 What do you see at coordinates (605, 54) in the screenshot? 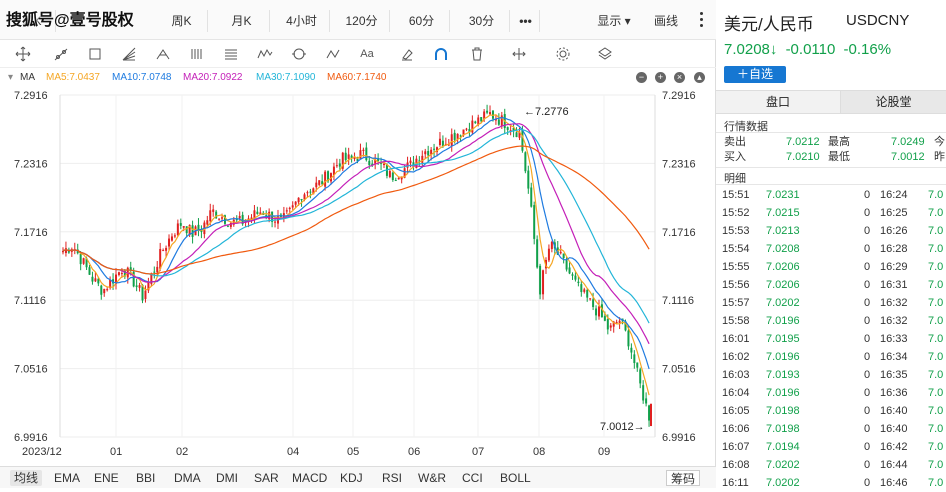
I see `layers-icon` at bounding box center [605, 54].